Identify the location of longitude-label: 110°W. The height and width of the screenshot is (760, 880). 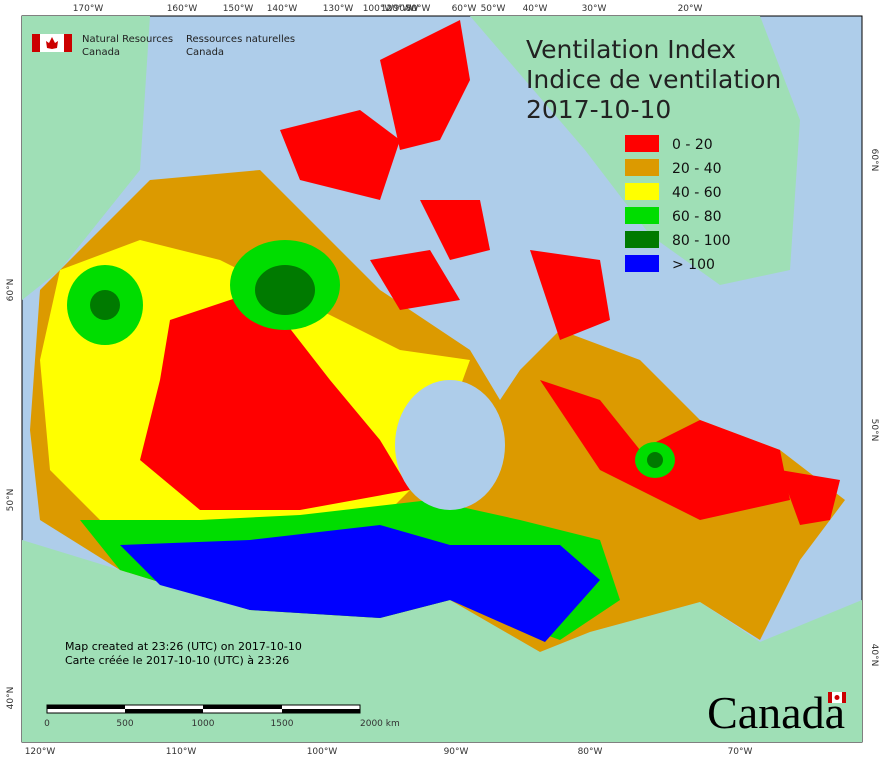
(181, 752).